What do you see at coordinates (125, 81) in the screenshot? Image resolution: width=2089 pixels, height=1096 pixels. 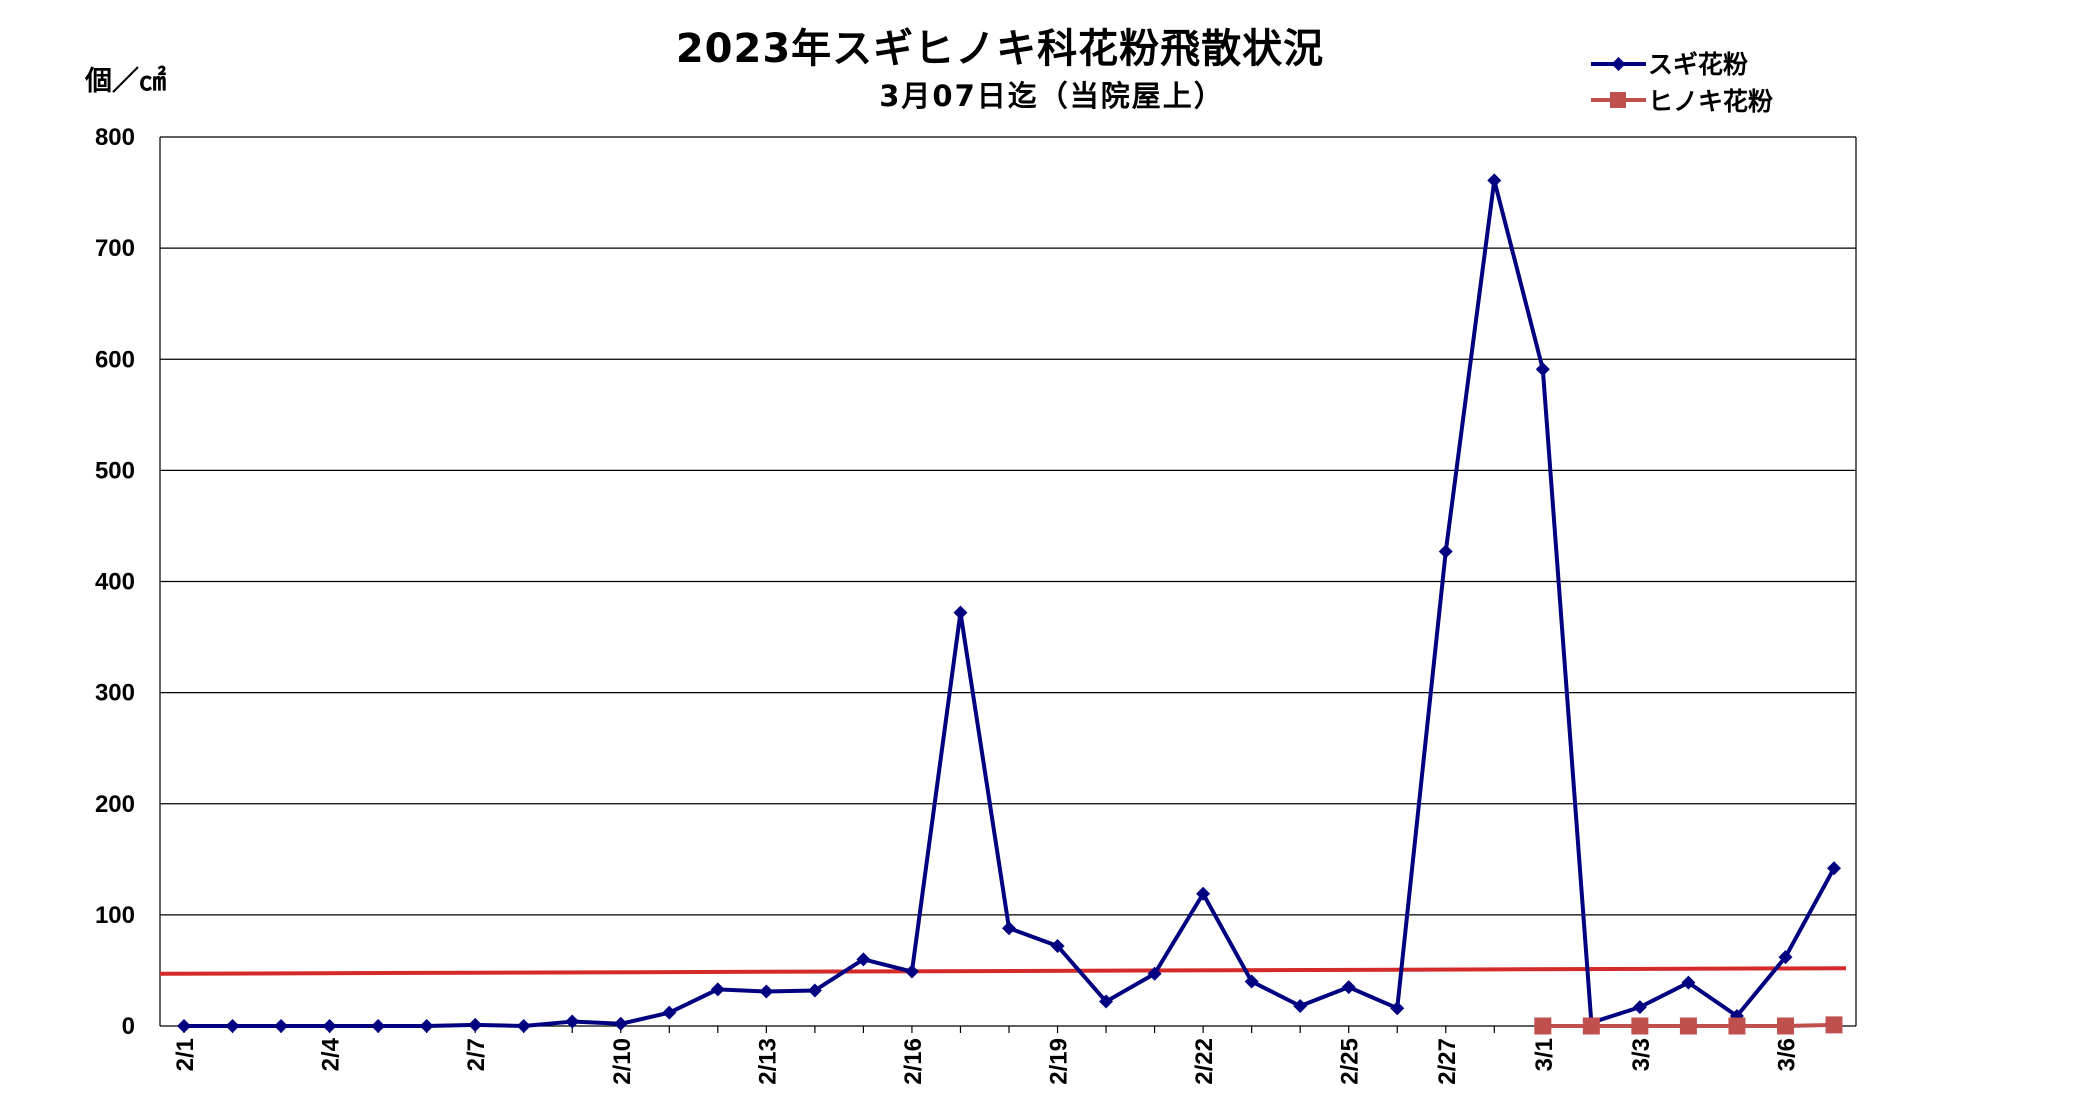 I see `y-axis-unit-label: 個／㎠` at bounding box center [125, 81].